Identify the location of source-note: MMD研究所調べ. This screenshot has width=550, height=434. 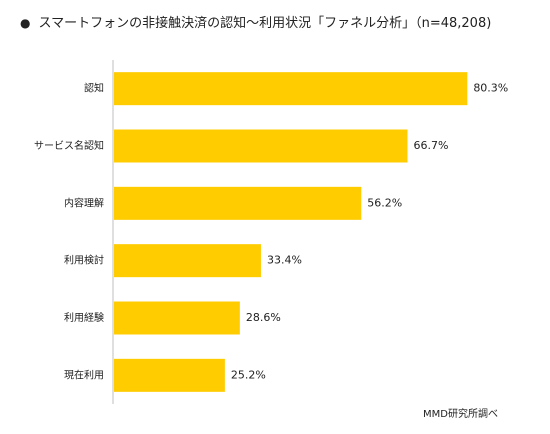
(460, 414).